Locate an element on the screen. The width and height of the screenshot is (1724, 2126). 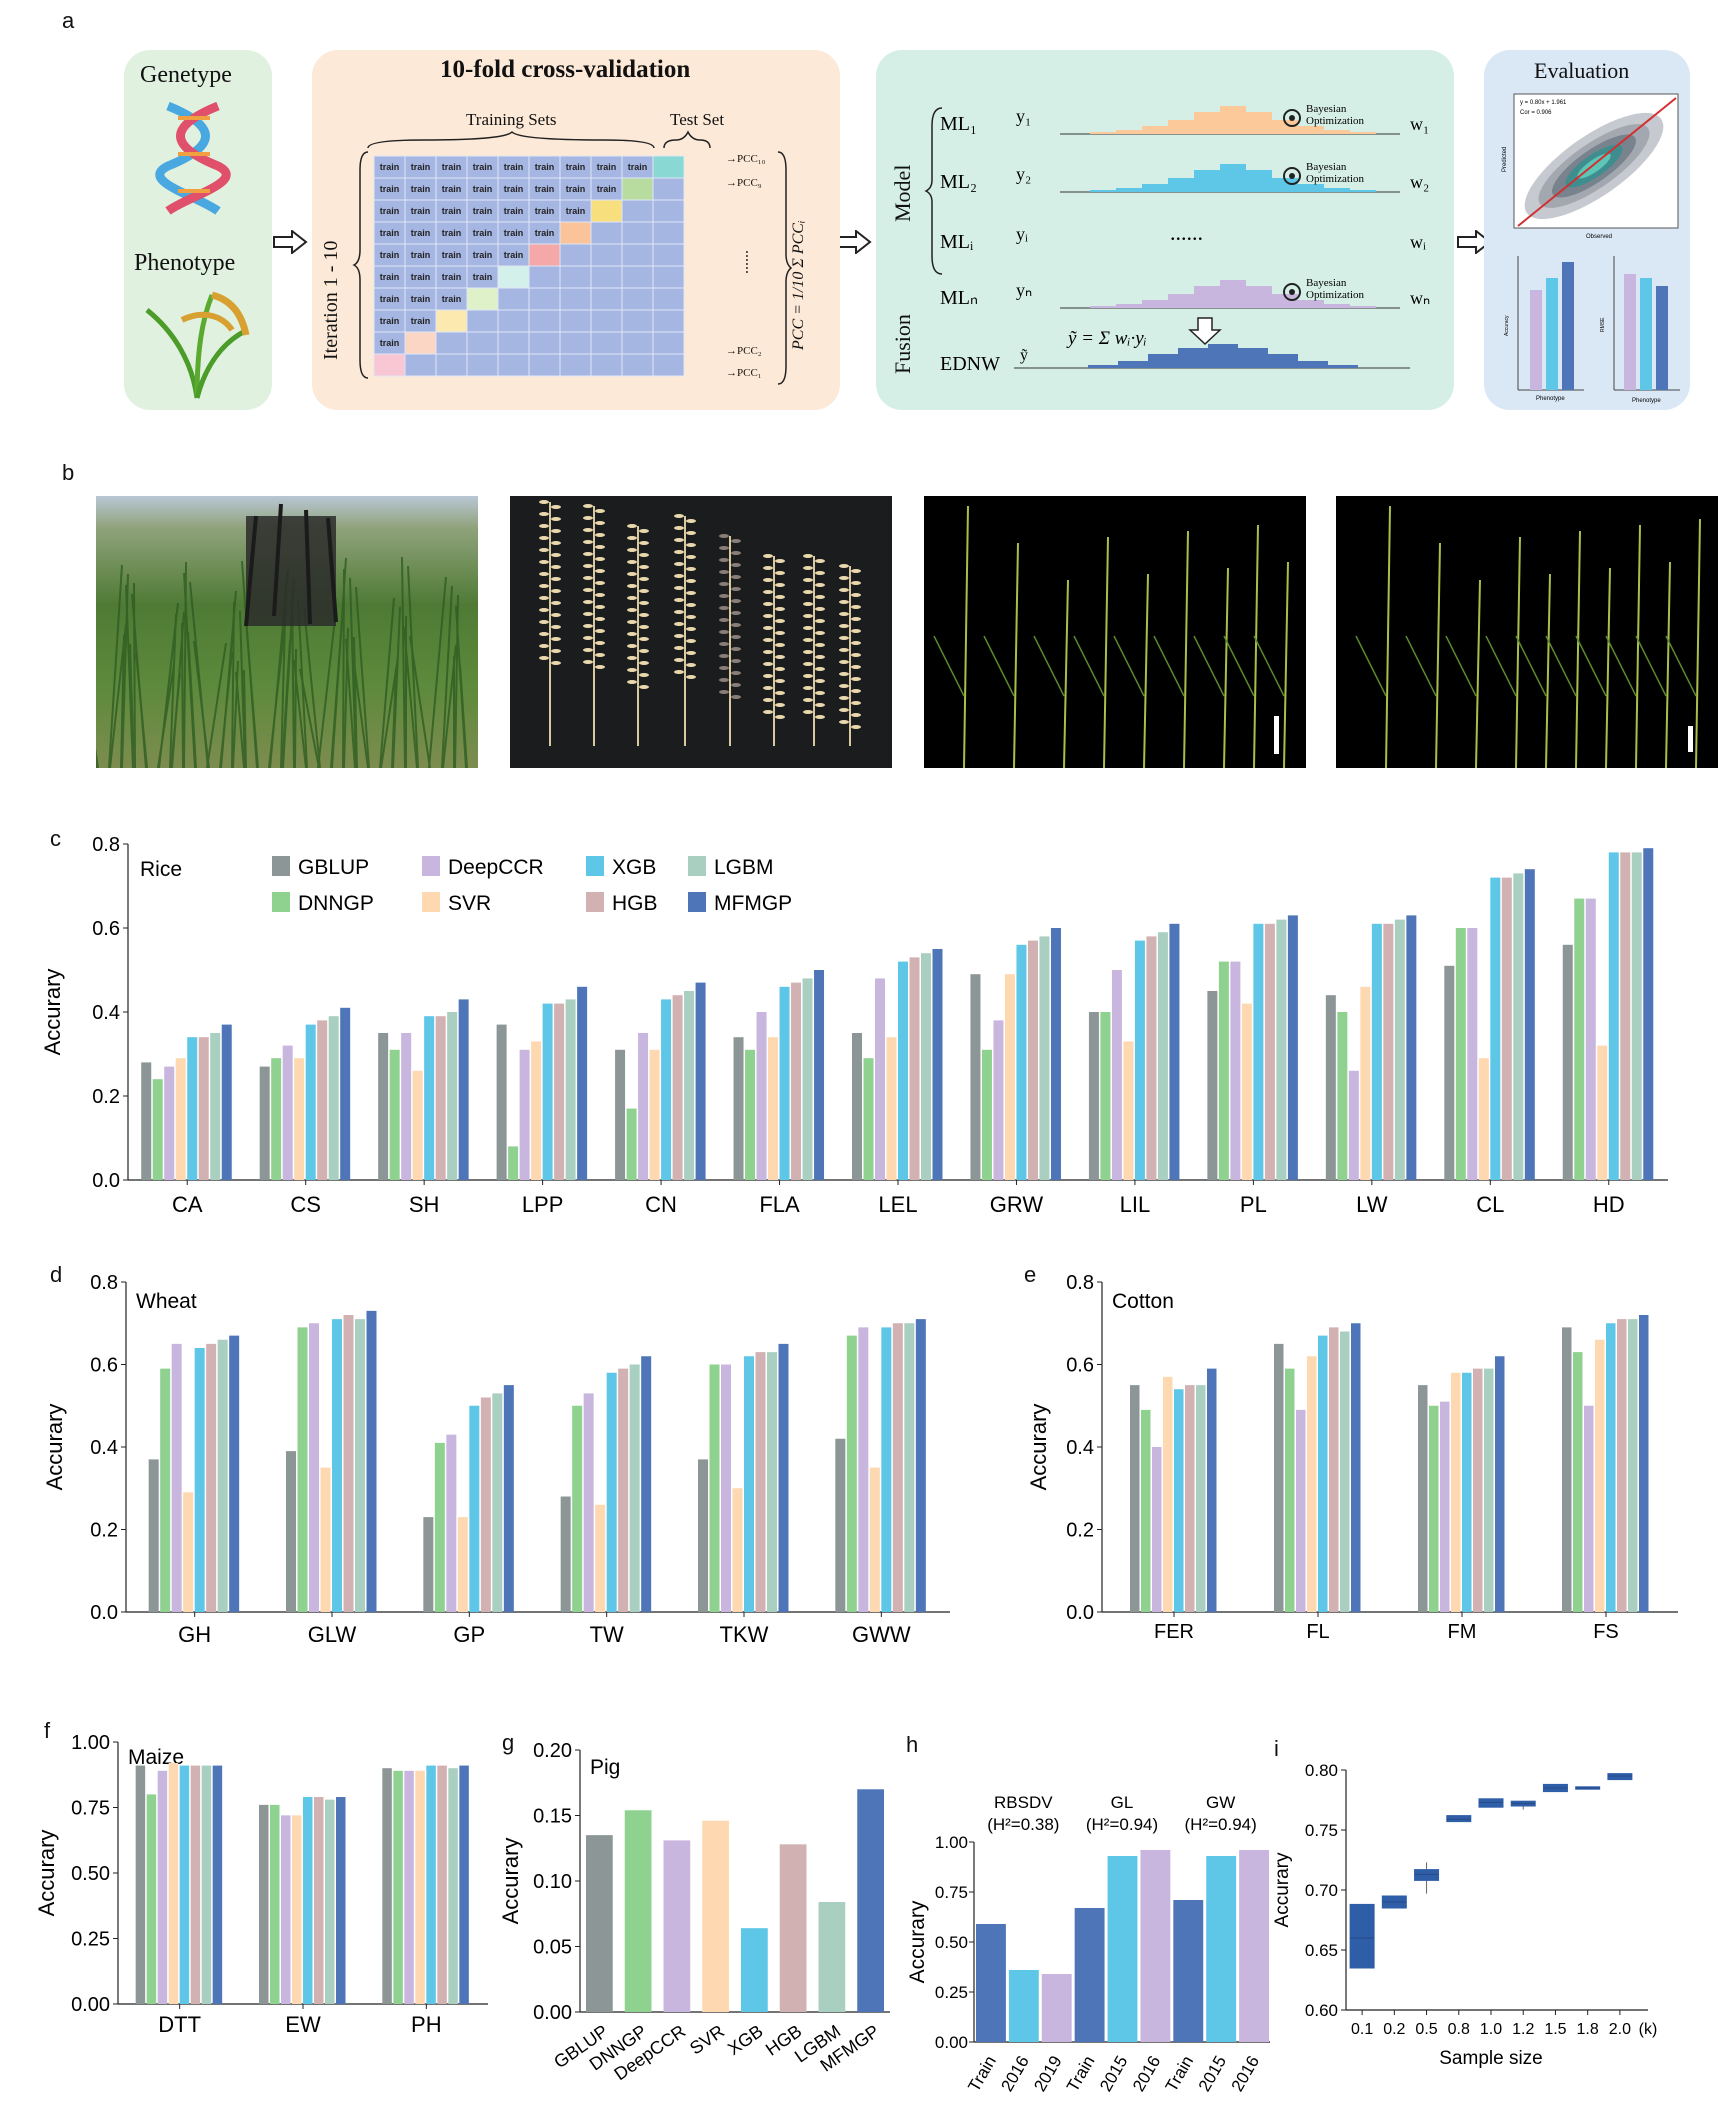
bayes-label: Optimization is located at coordinates (1335, 295).